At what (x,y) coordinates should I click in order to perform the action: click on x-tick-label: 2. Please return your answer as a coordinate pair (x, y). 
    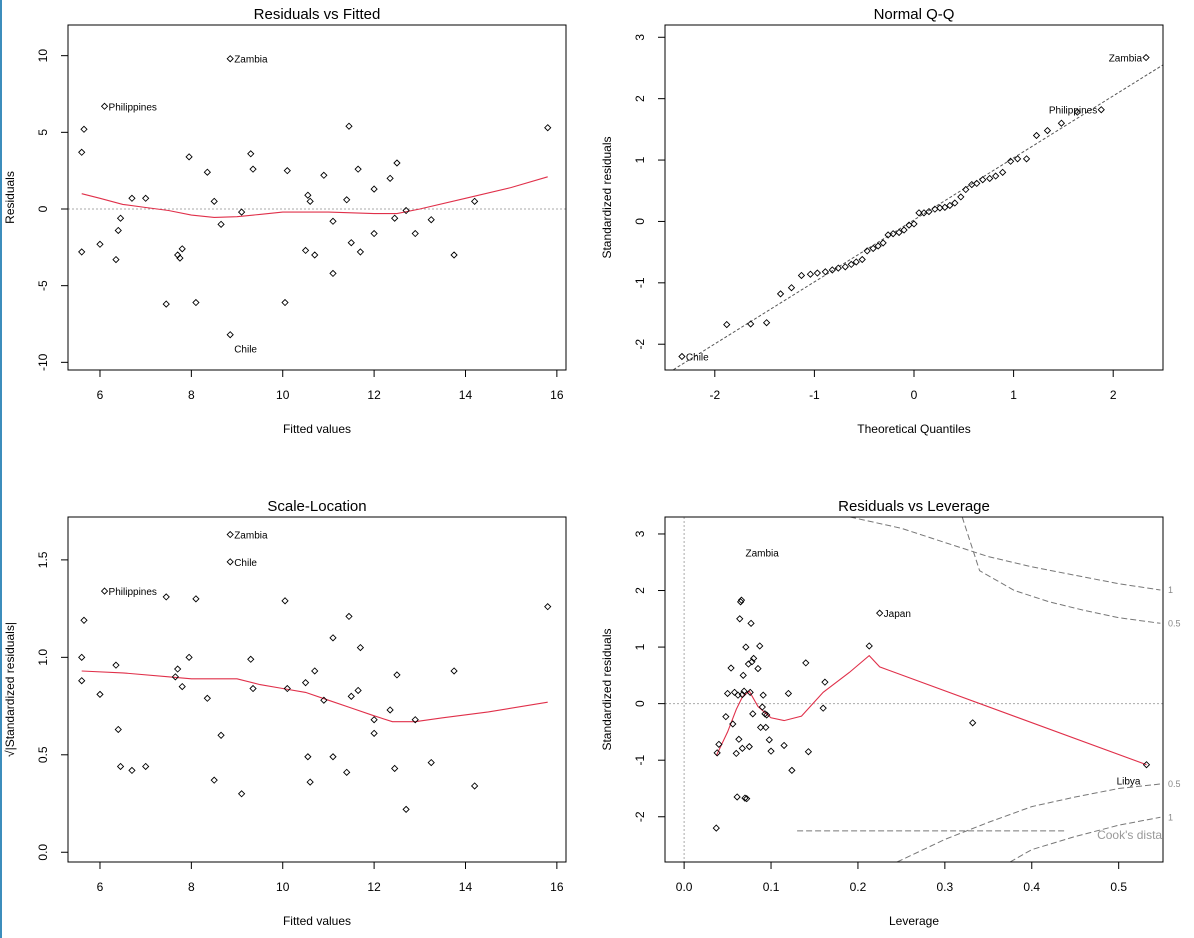
    Looking at the image, I should click on (1113, 395).